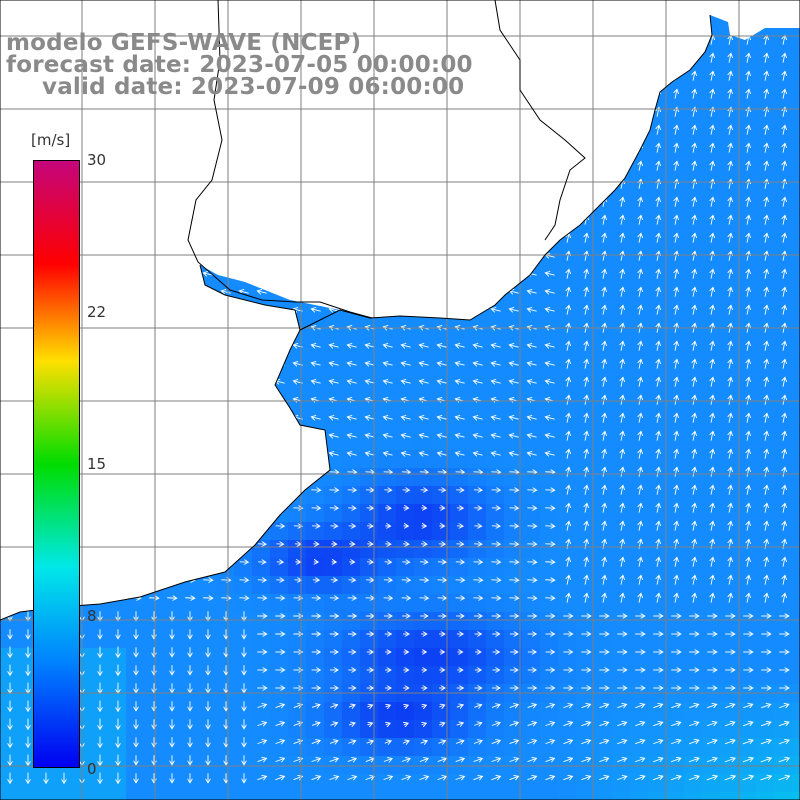  Describe the element at coordinates (56, 464) in the screenshot. I see `colorbar-gradient` at that location.